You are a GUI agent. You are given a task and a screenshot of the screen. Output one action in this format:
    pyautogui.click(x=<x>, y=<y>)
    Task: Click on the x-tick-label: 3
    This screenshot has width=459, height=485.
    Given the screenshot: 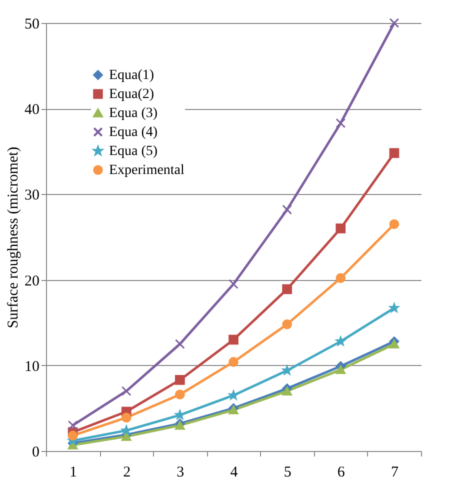 What is the action you would take?
    pyautogui.click(x=180, y=472)
    